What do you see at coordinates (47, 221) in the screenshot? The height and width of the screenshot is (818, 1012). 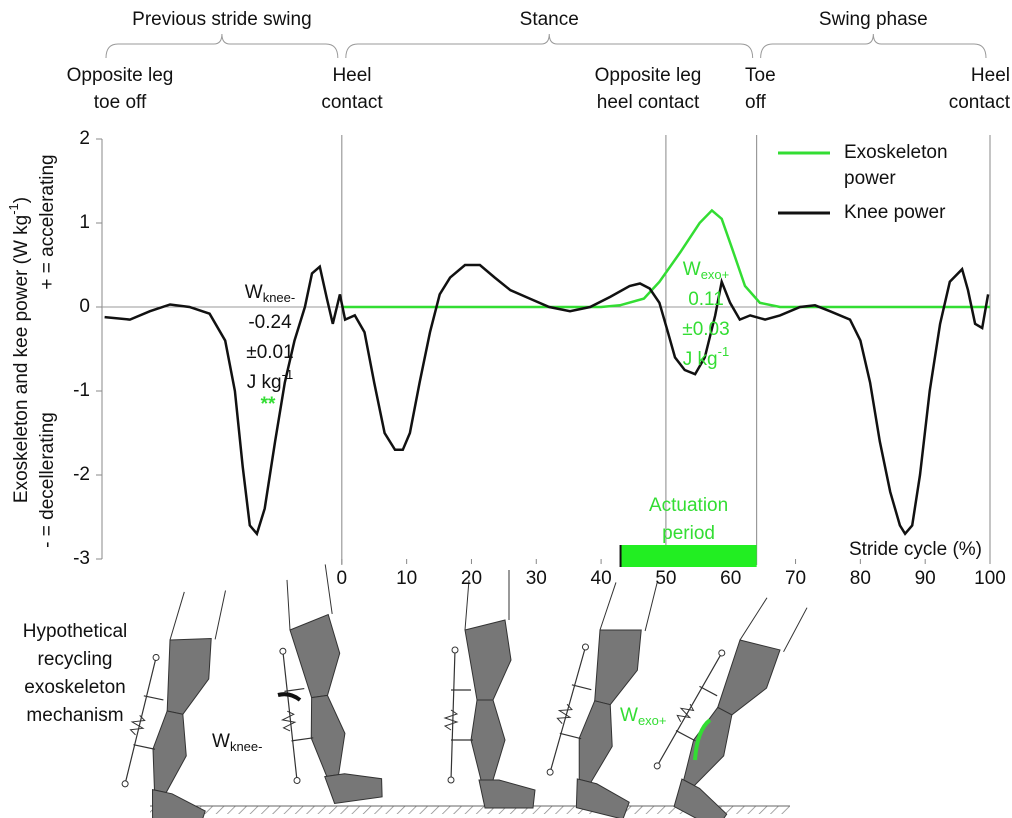 I see `y-label-positive: + = accelerating` at bounding box center [47, 221].